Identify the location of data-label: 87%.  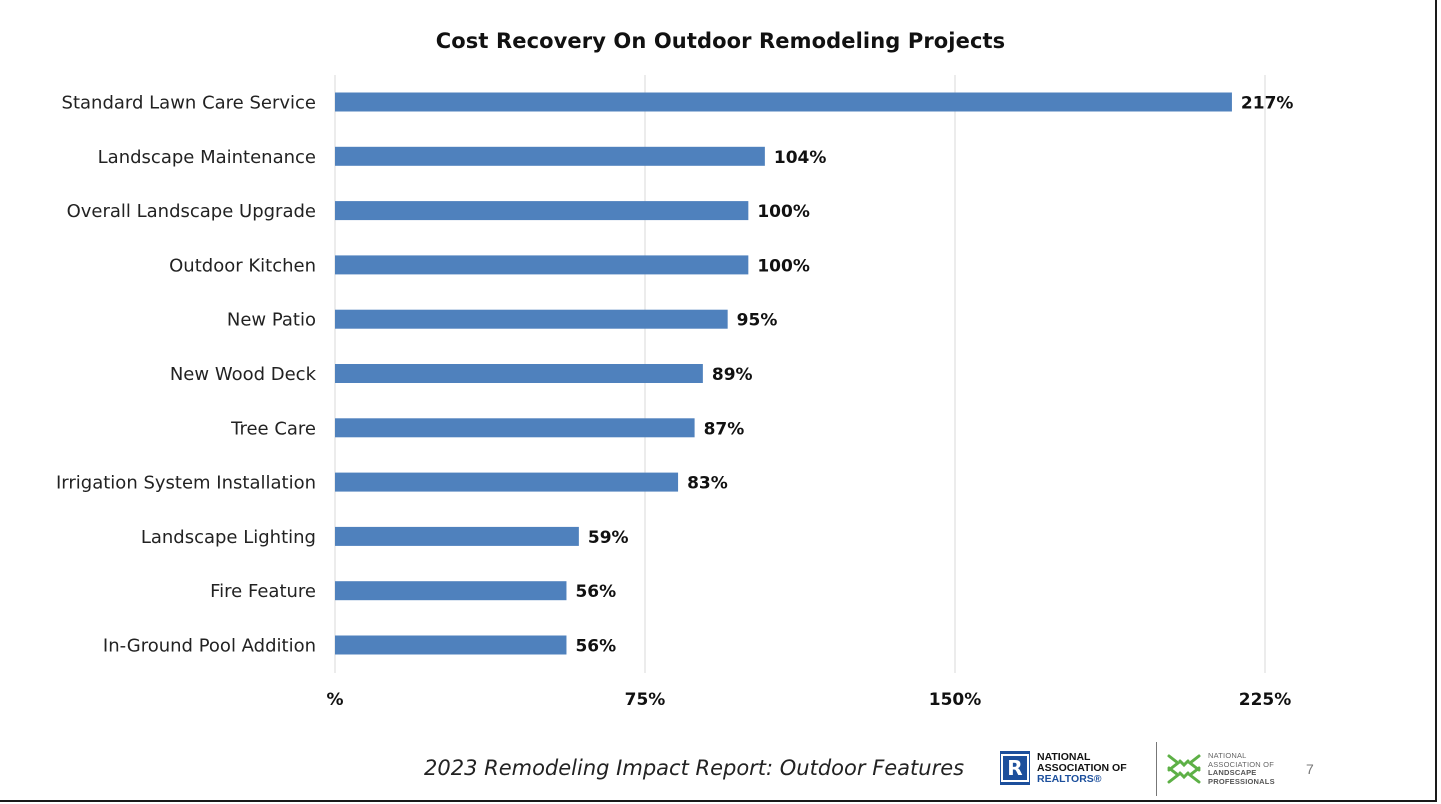
(724, 429).